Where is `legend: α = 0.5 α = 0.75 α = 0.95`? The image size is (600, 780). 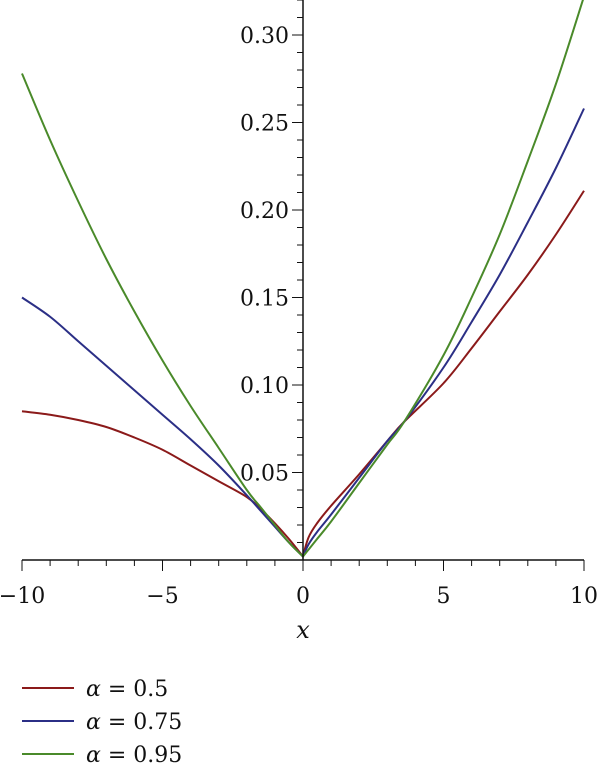
legend: α = 0.5 α = 0.75 α = 0.95 is located at coordinates (102, 722).